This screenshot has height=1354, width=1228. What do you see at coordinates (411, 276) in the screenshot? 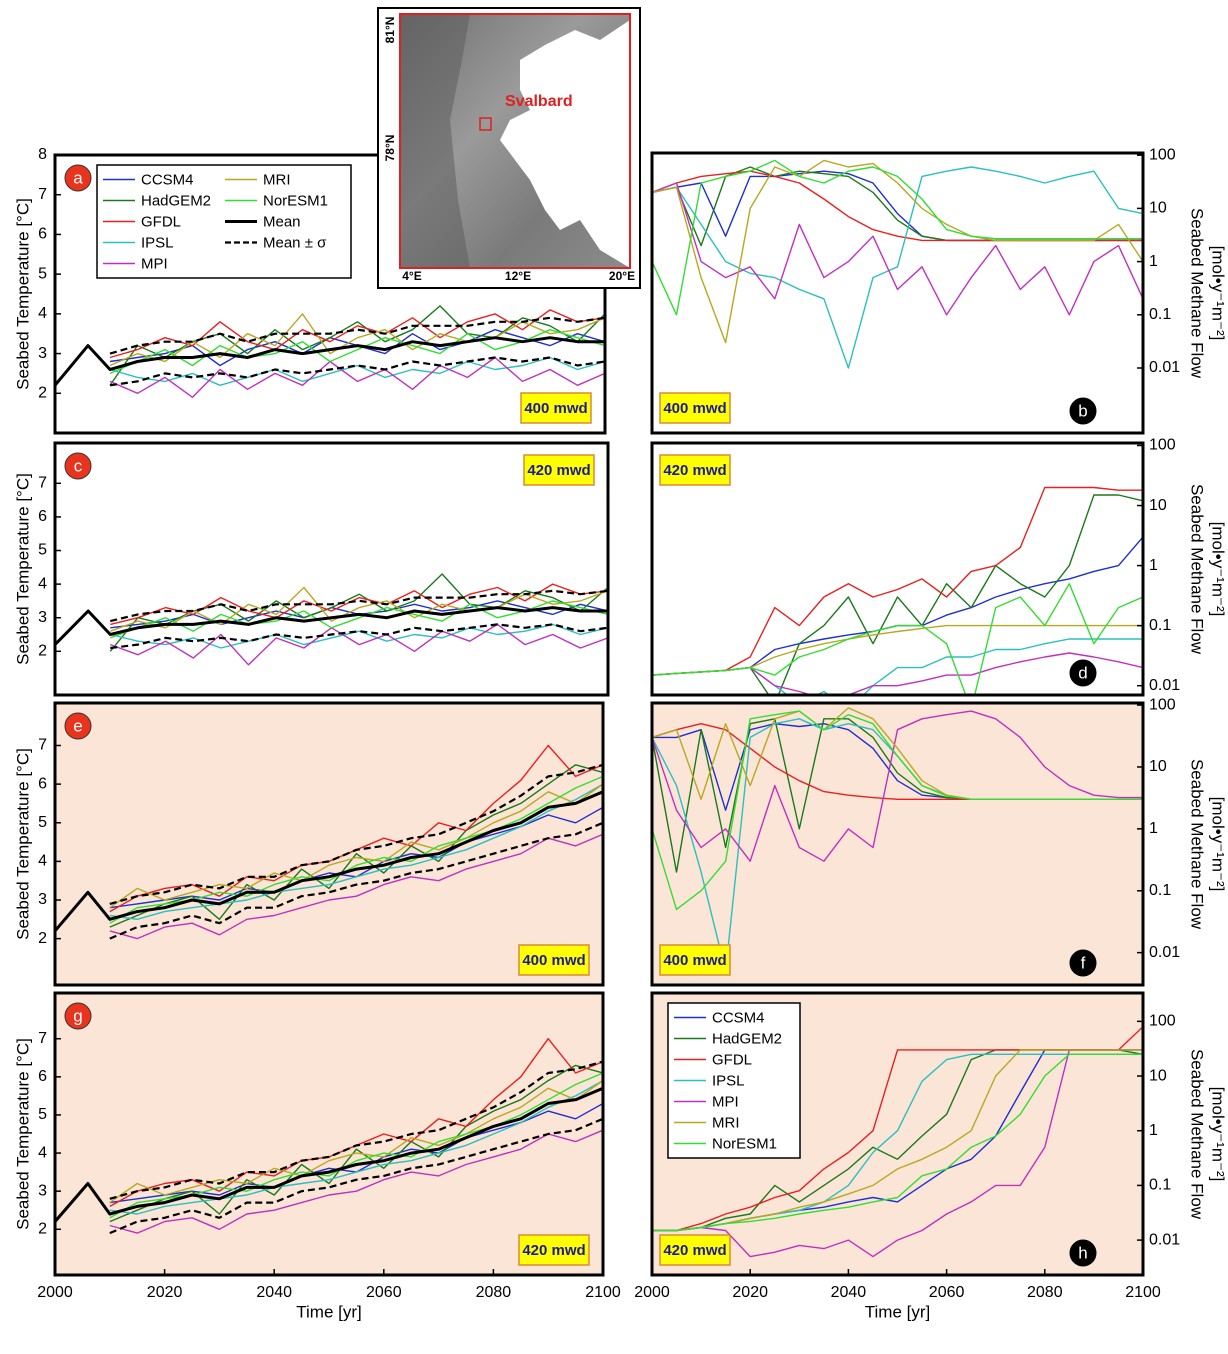
I see `lon-label: 4°E` at bounding box center [411, 276].